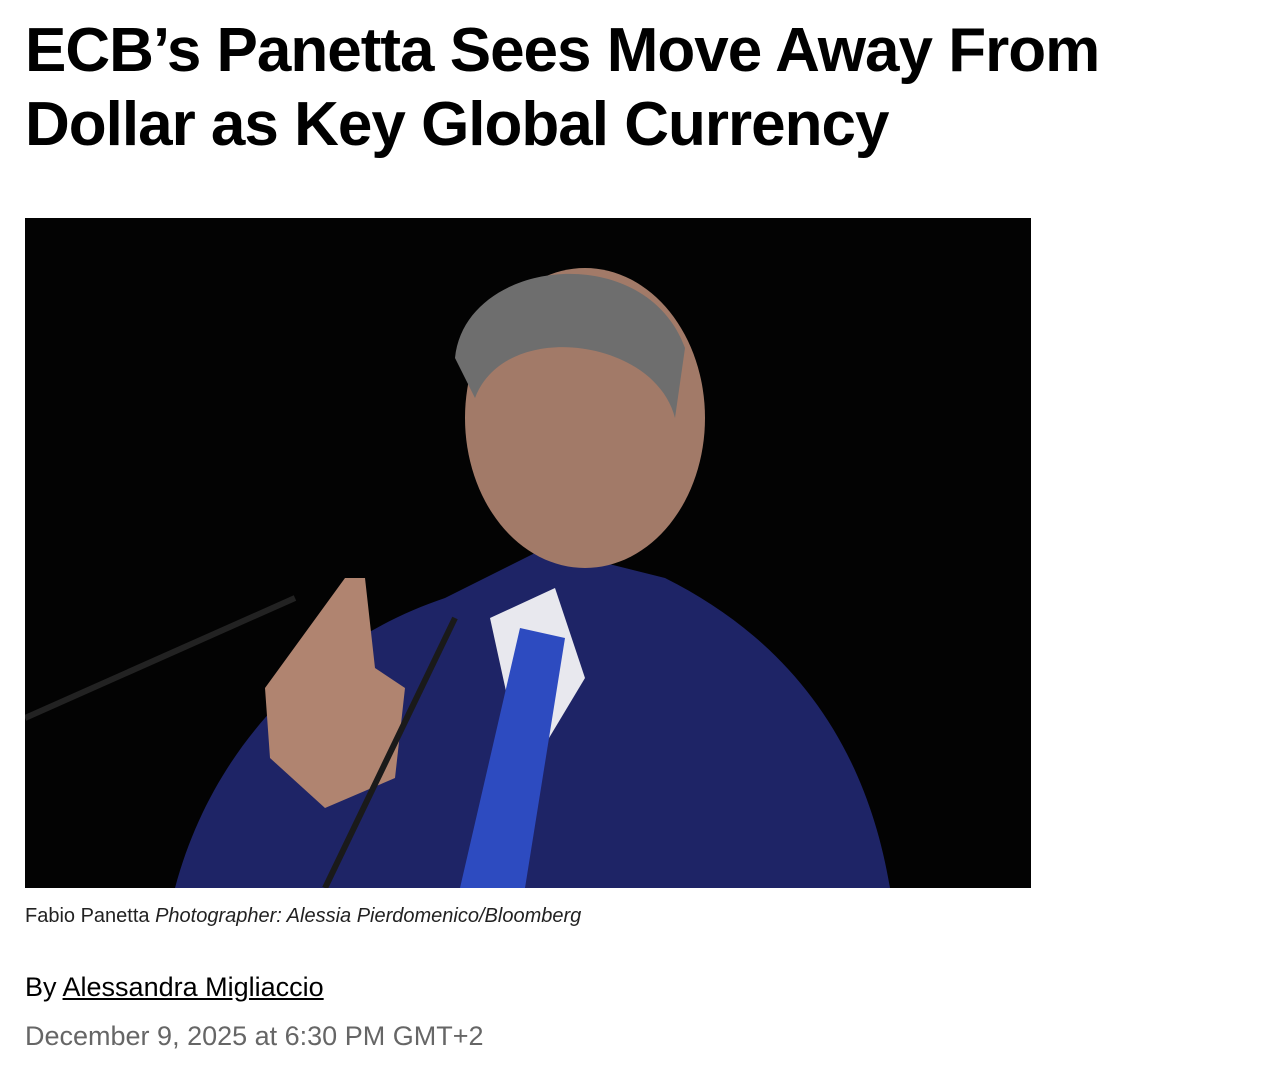 The image size is (1280, 1076). I want to click on byline: By Alessandra Migliaccio, so click(174, 987).